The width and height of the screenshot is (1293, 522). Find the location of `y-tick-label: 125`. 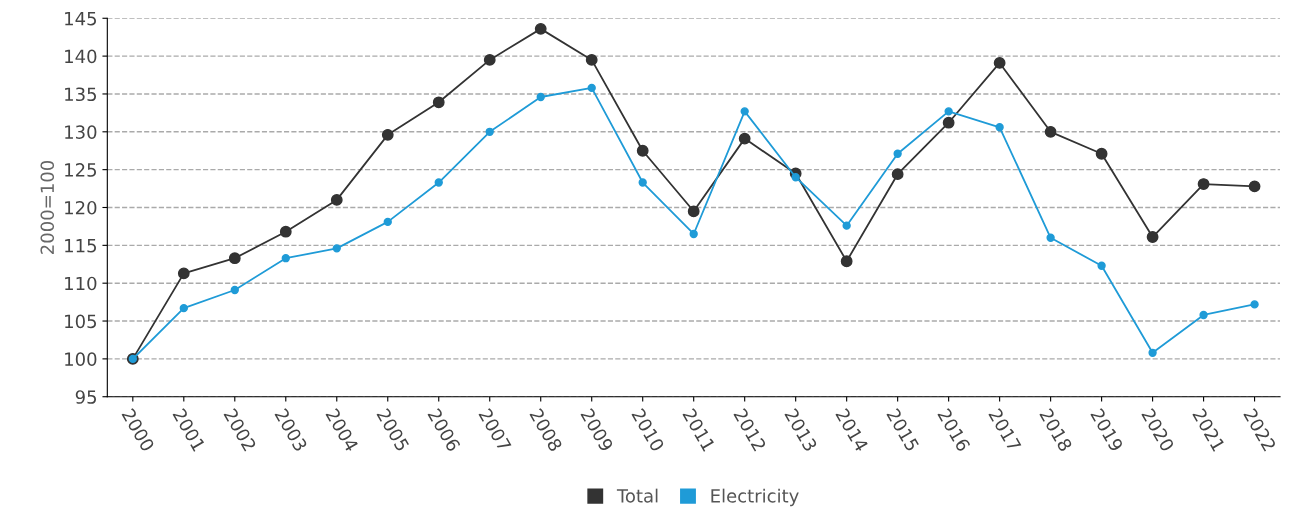

y-tick-label: 125 is located at coordinates (81, 170).